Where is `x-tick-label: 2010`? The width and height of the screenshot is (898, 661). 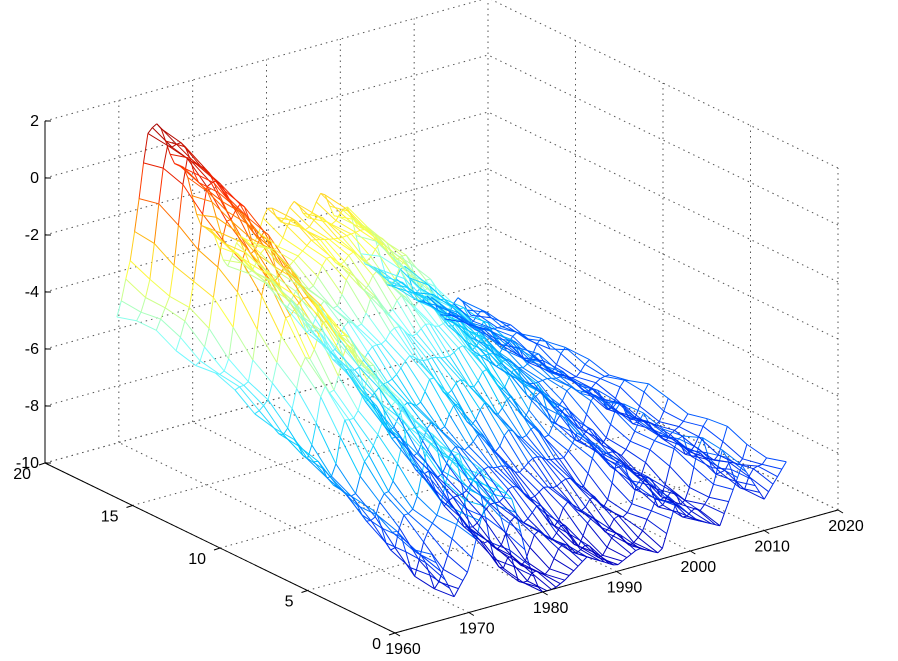 x-tick-label: 2010 is located at coordinates (772, 547).